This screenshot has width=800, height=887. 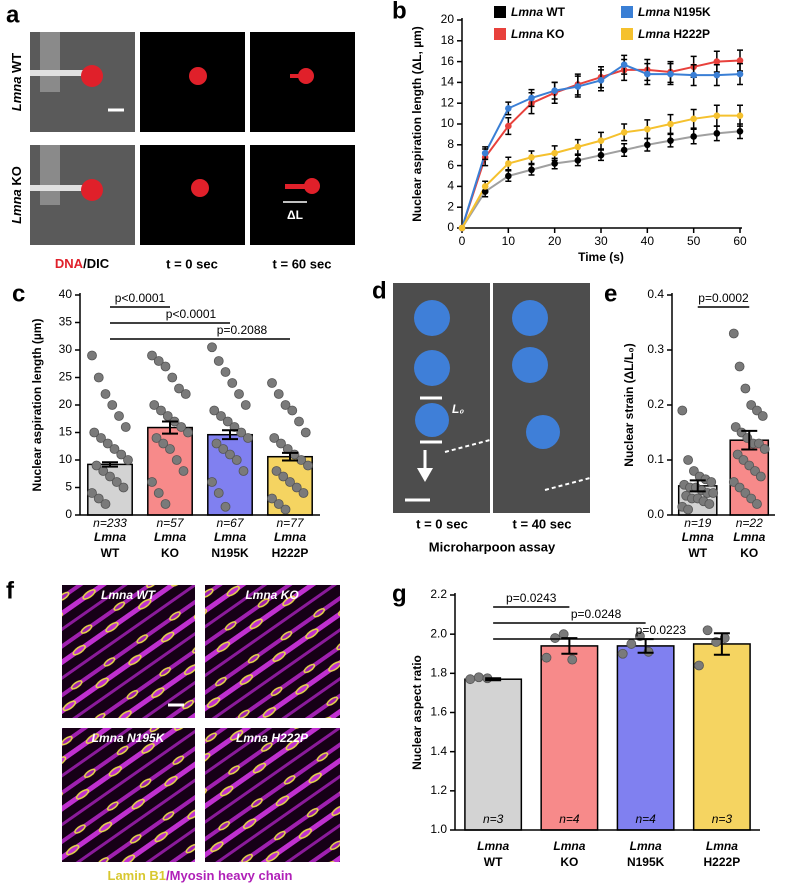 What do you see at coordinates (448, 40) in the screenshot?
I see `y-tick-label: 18` at bounding box center [448, 40].